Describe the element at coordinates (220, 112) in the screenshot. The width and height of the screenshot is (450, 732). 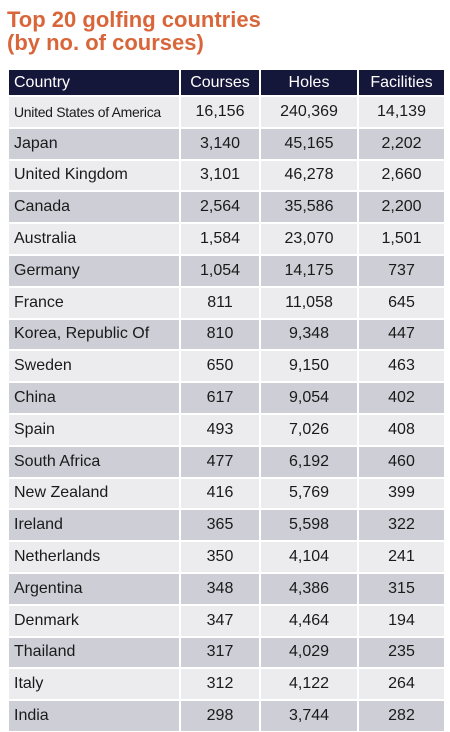
I see `courses-cell: 16,156` at that location.